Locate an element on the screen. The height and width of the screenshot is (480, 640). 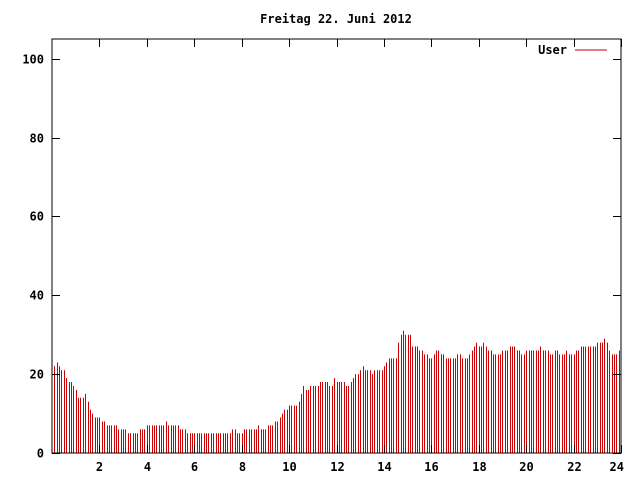
x-tick-label: 2 is located at coordinates (99, 467).